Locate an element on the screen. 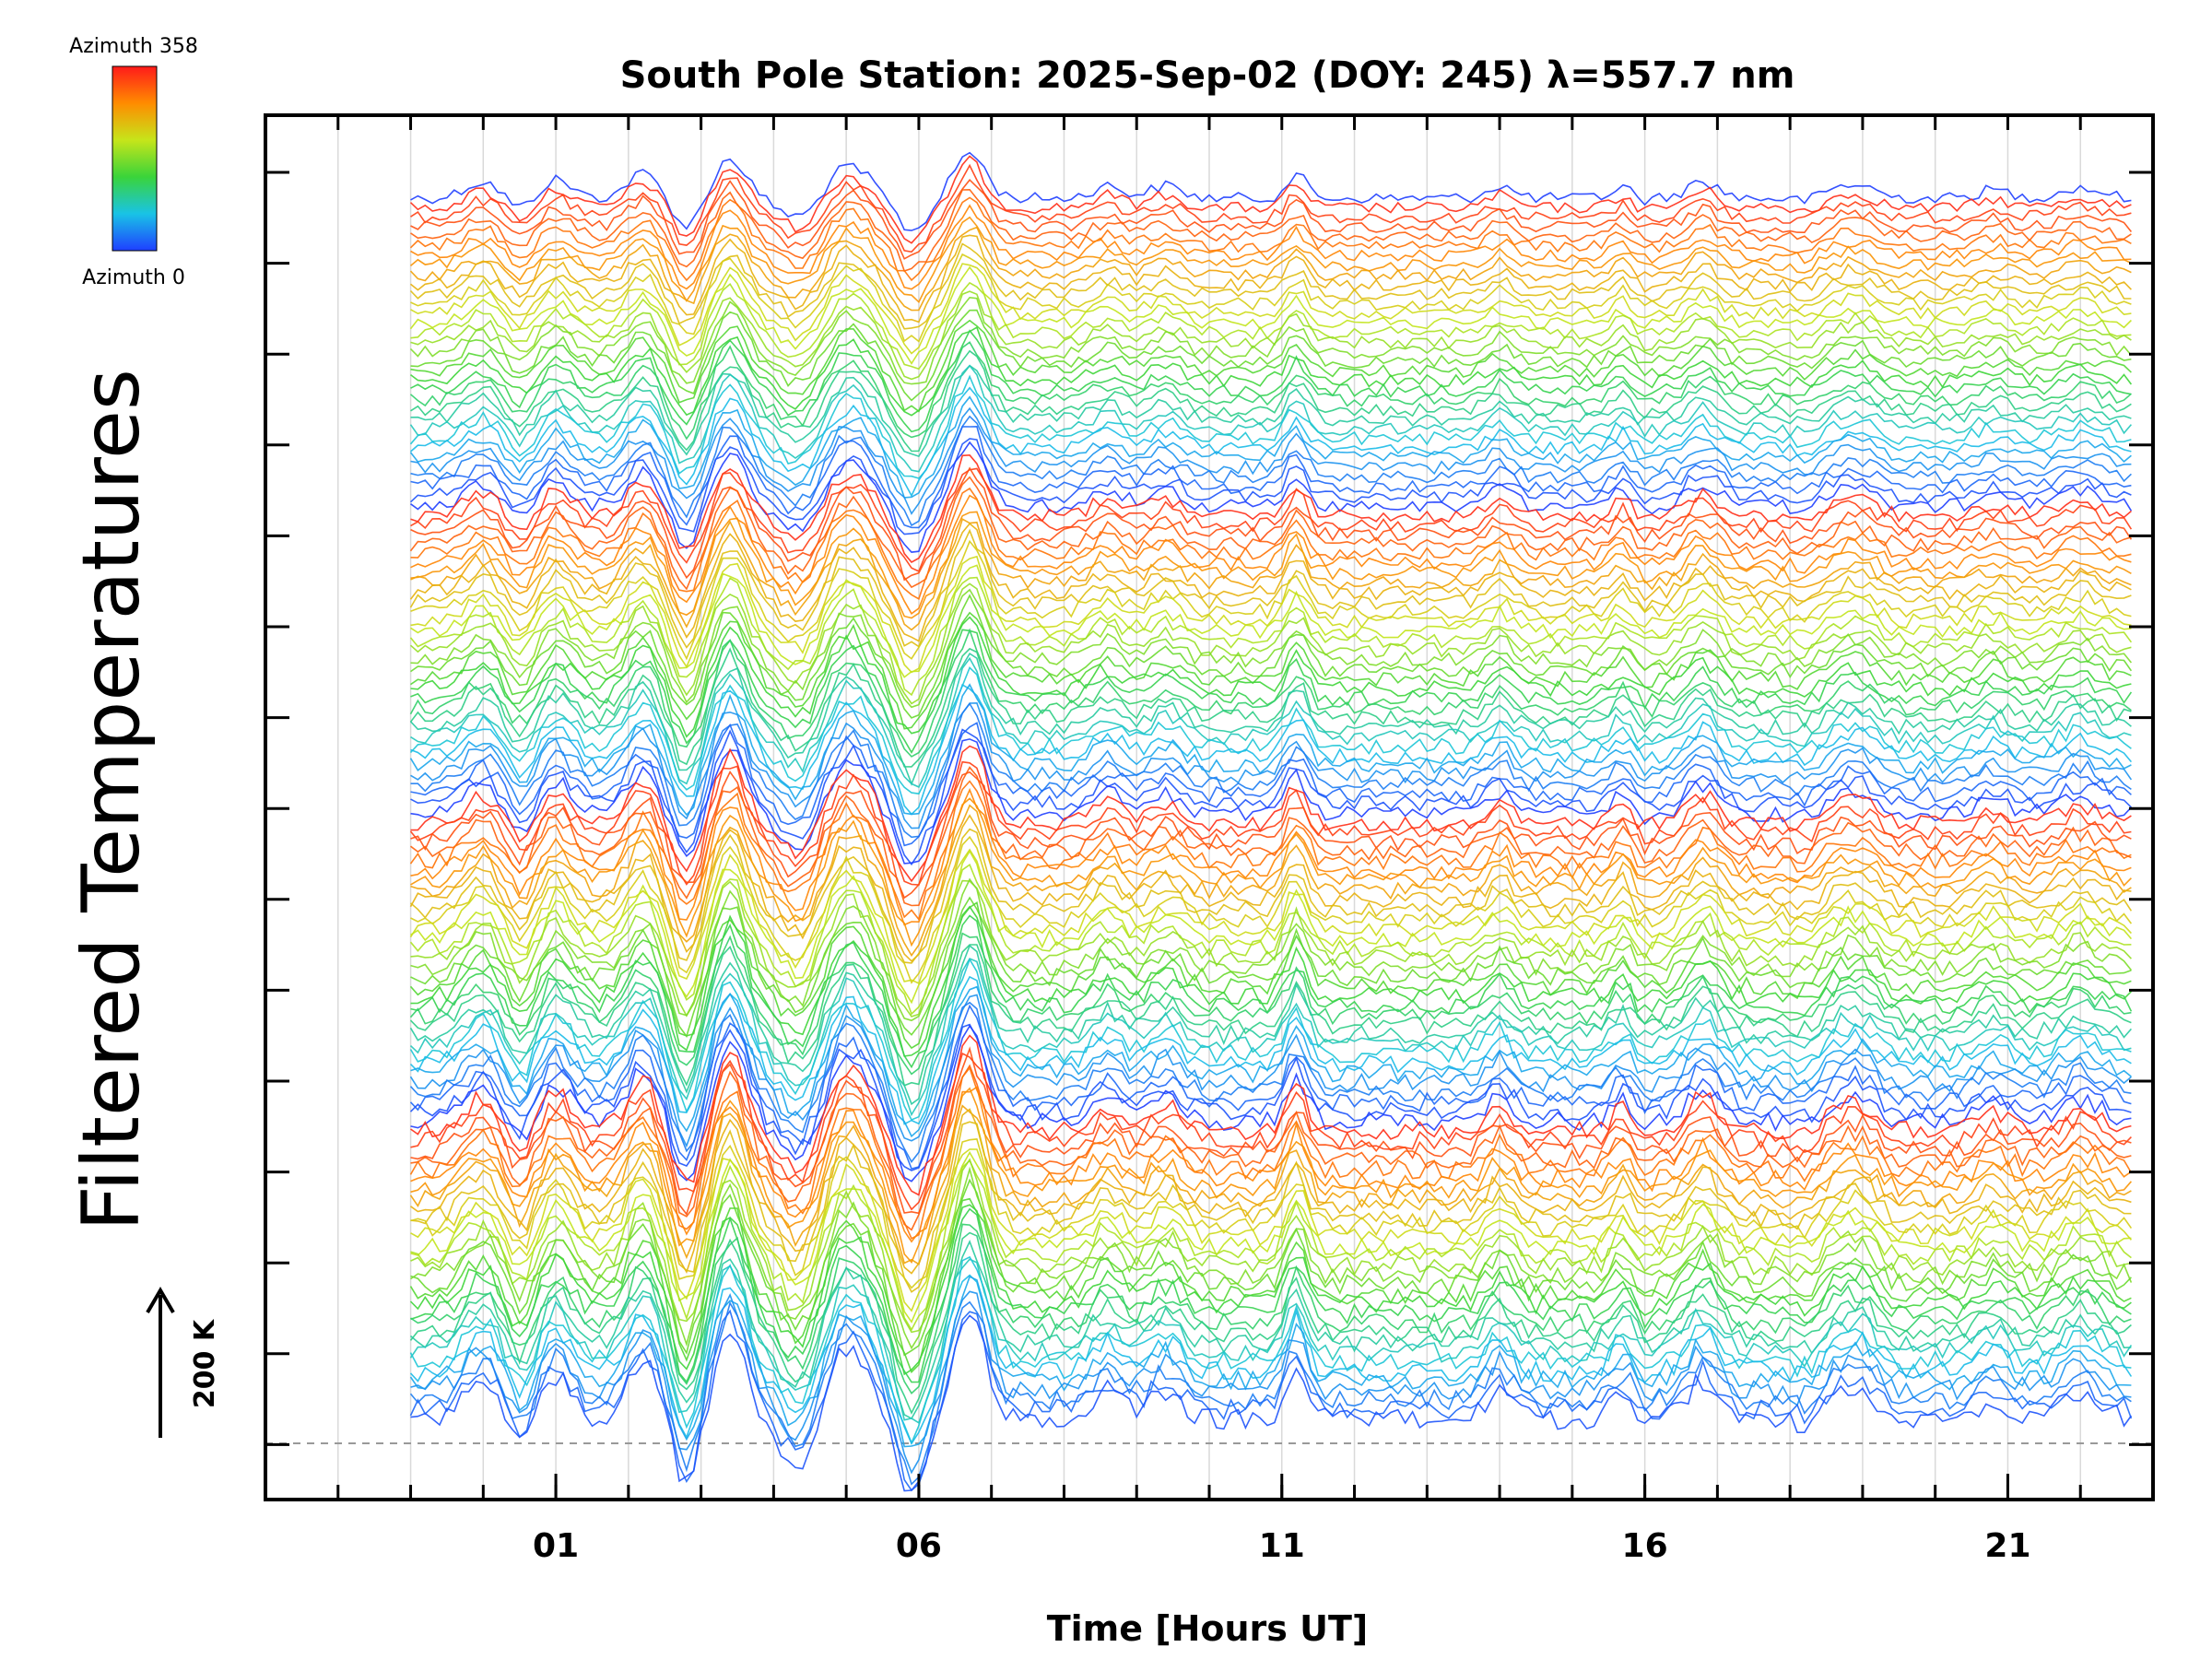 The image size is (2212, 1659). x-tick-label: 11 is located at coordinates (1282, 1546).